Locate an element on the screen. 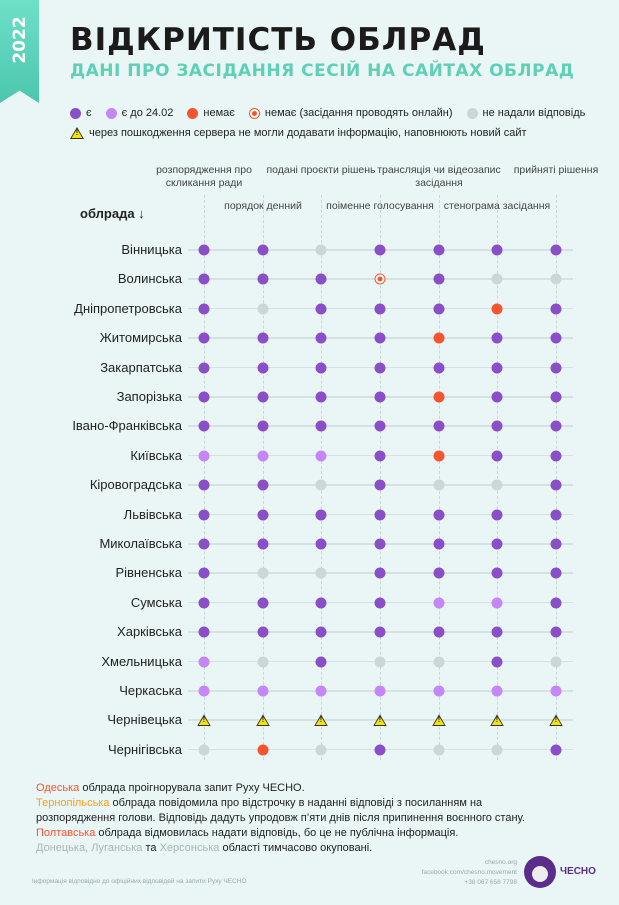 The width and height of the screenshot is (619, 905). column-header: поіменне голосування is located at coordinates (380, 206).